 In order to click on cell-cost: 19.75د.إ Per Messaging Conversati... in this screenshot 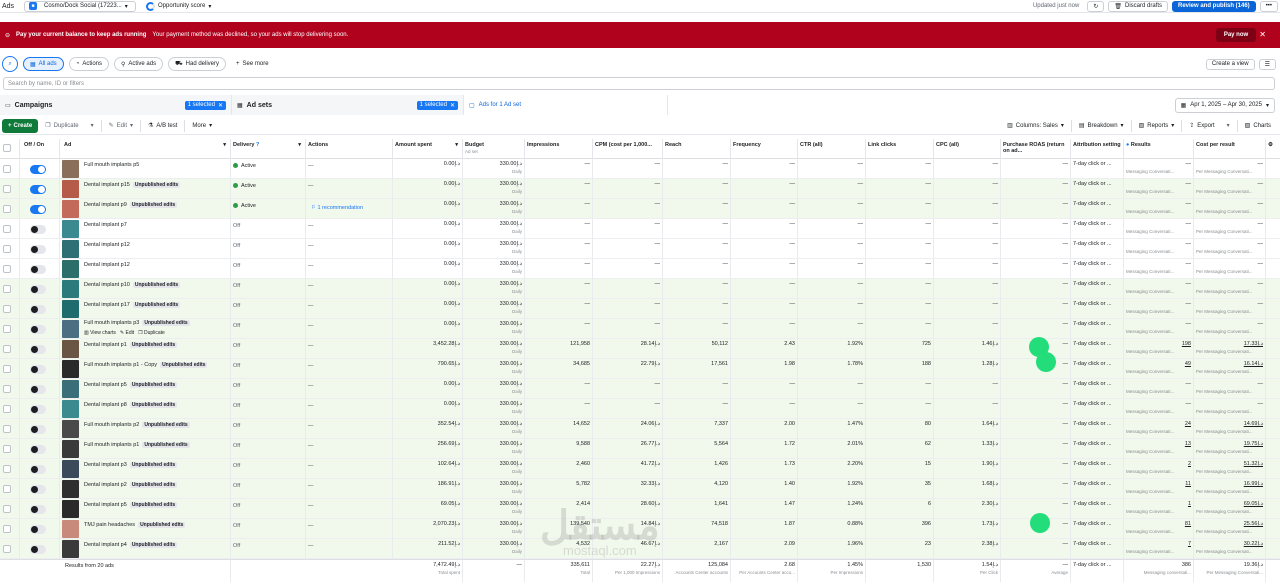, I will do `click(1230, 449)`.